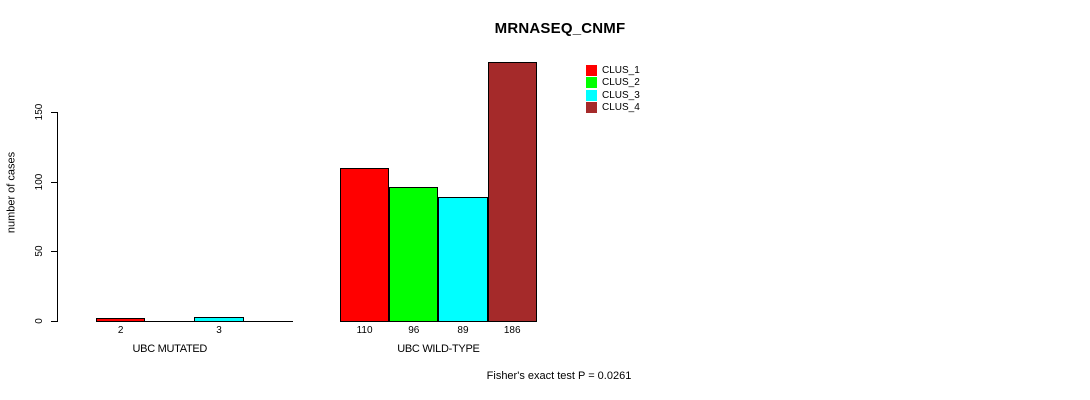 Image resolution: width=1090 pixels, height=400 pixels. I want to click on x-group-label: UBC WILD-TYPE, so click(438, 349).